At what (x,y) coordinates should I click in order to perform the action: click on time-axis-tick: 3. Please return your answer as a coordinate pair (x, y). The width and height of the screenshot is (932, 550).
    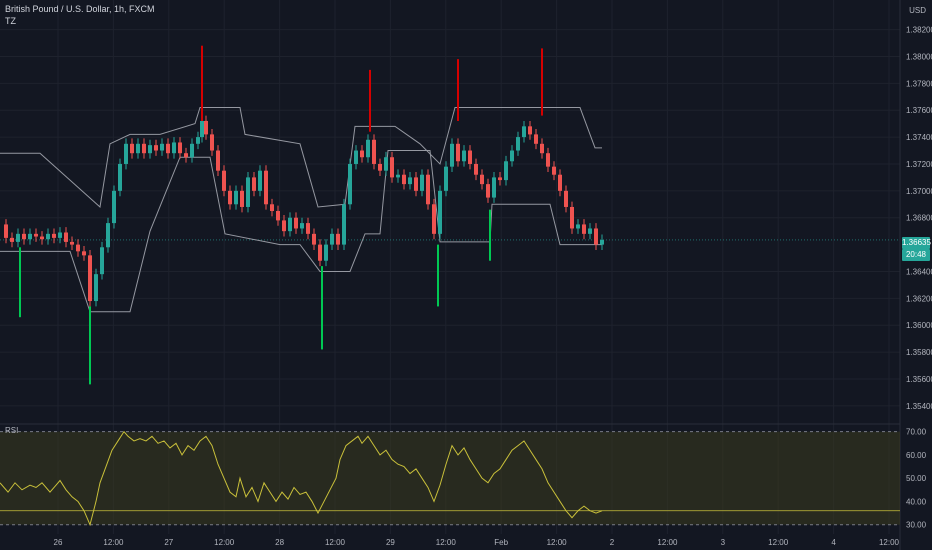
    Looking at the image, I should click on (723, 542).